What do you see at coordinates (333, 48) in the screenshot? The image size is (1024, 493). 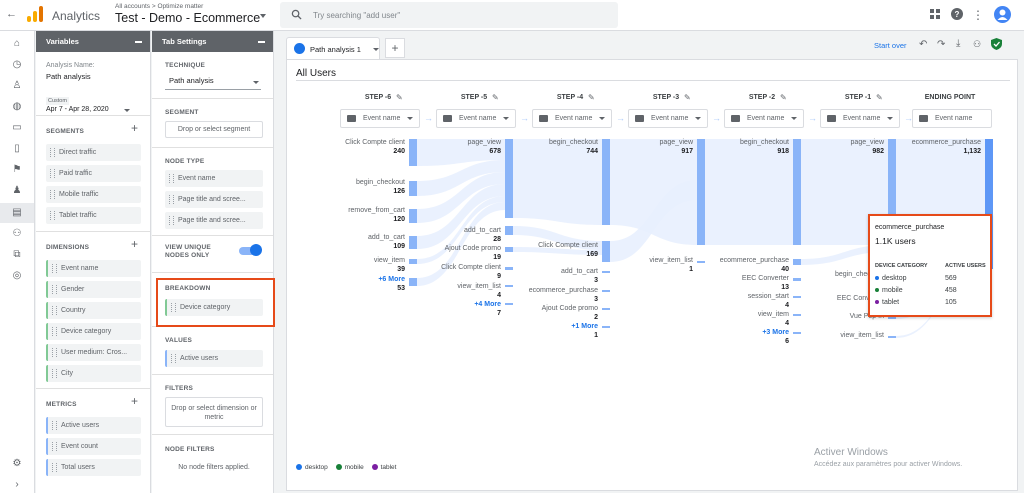 I see `tab-path-analysis-1: Path analysis 1` at bounding box center [333, 48].